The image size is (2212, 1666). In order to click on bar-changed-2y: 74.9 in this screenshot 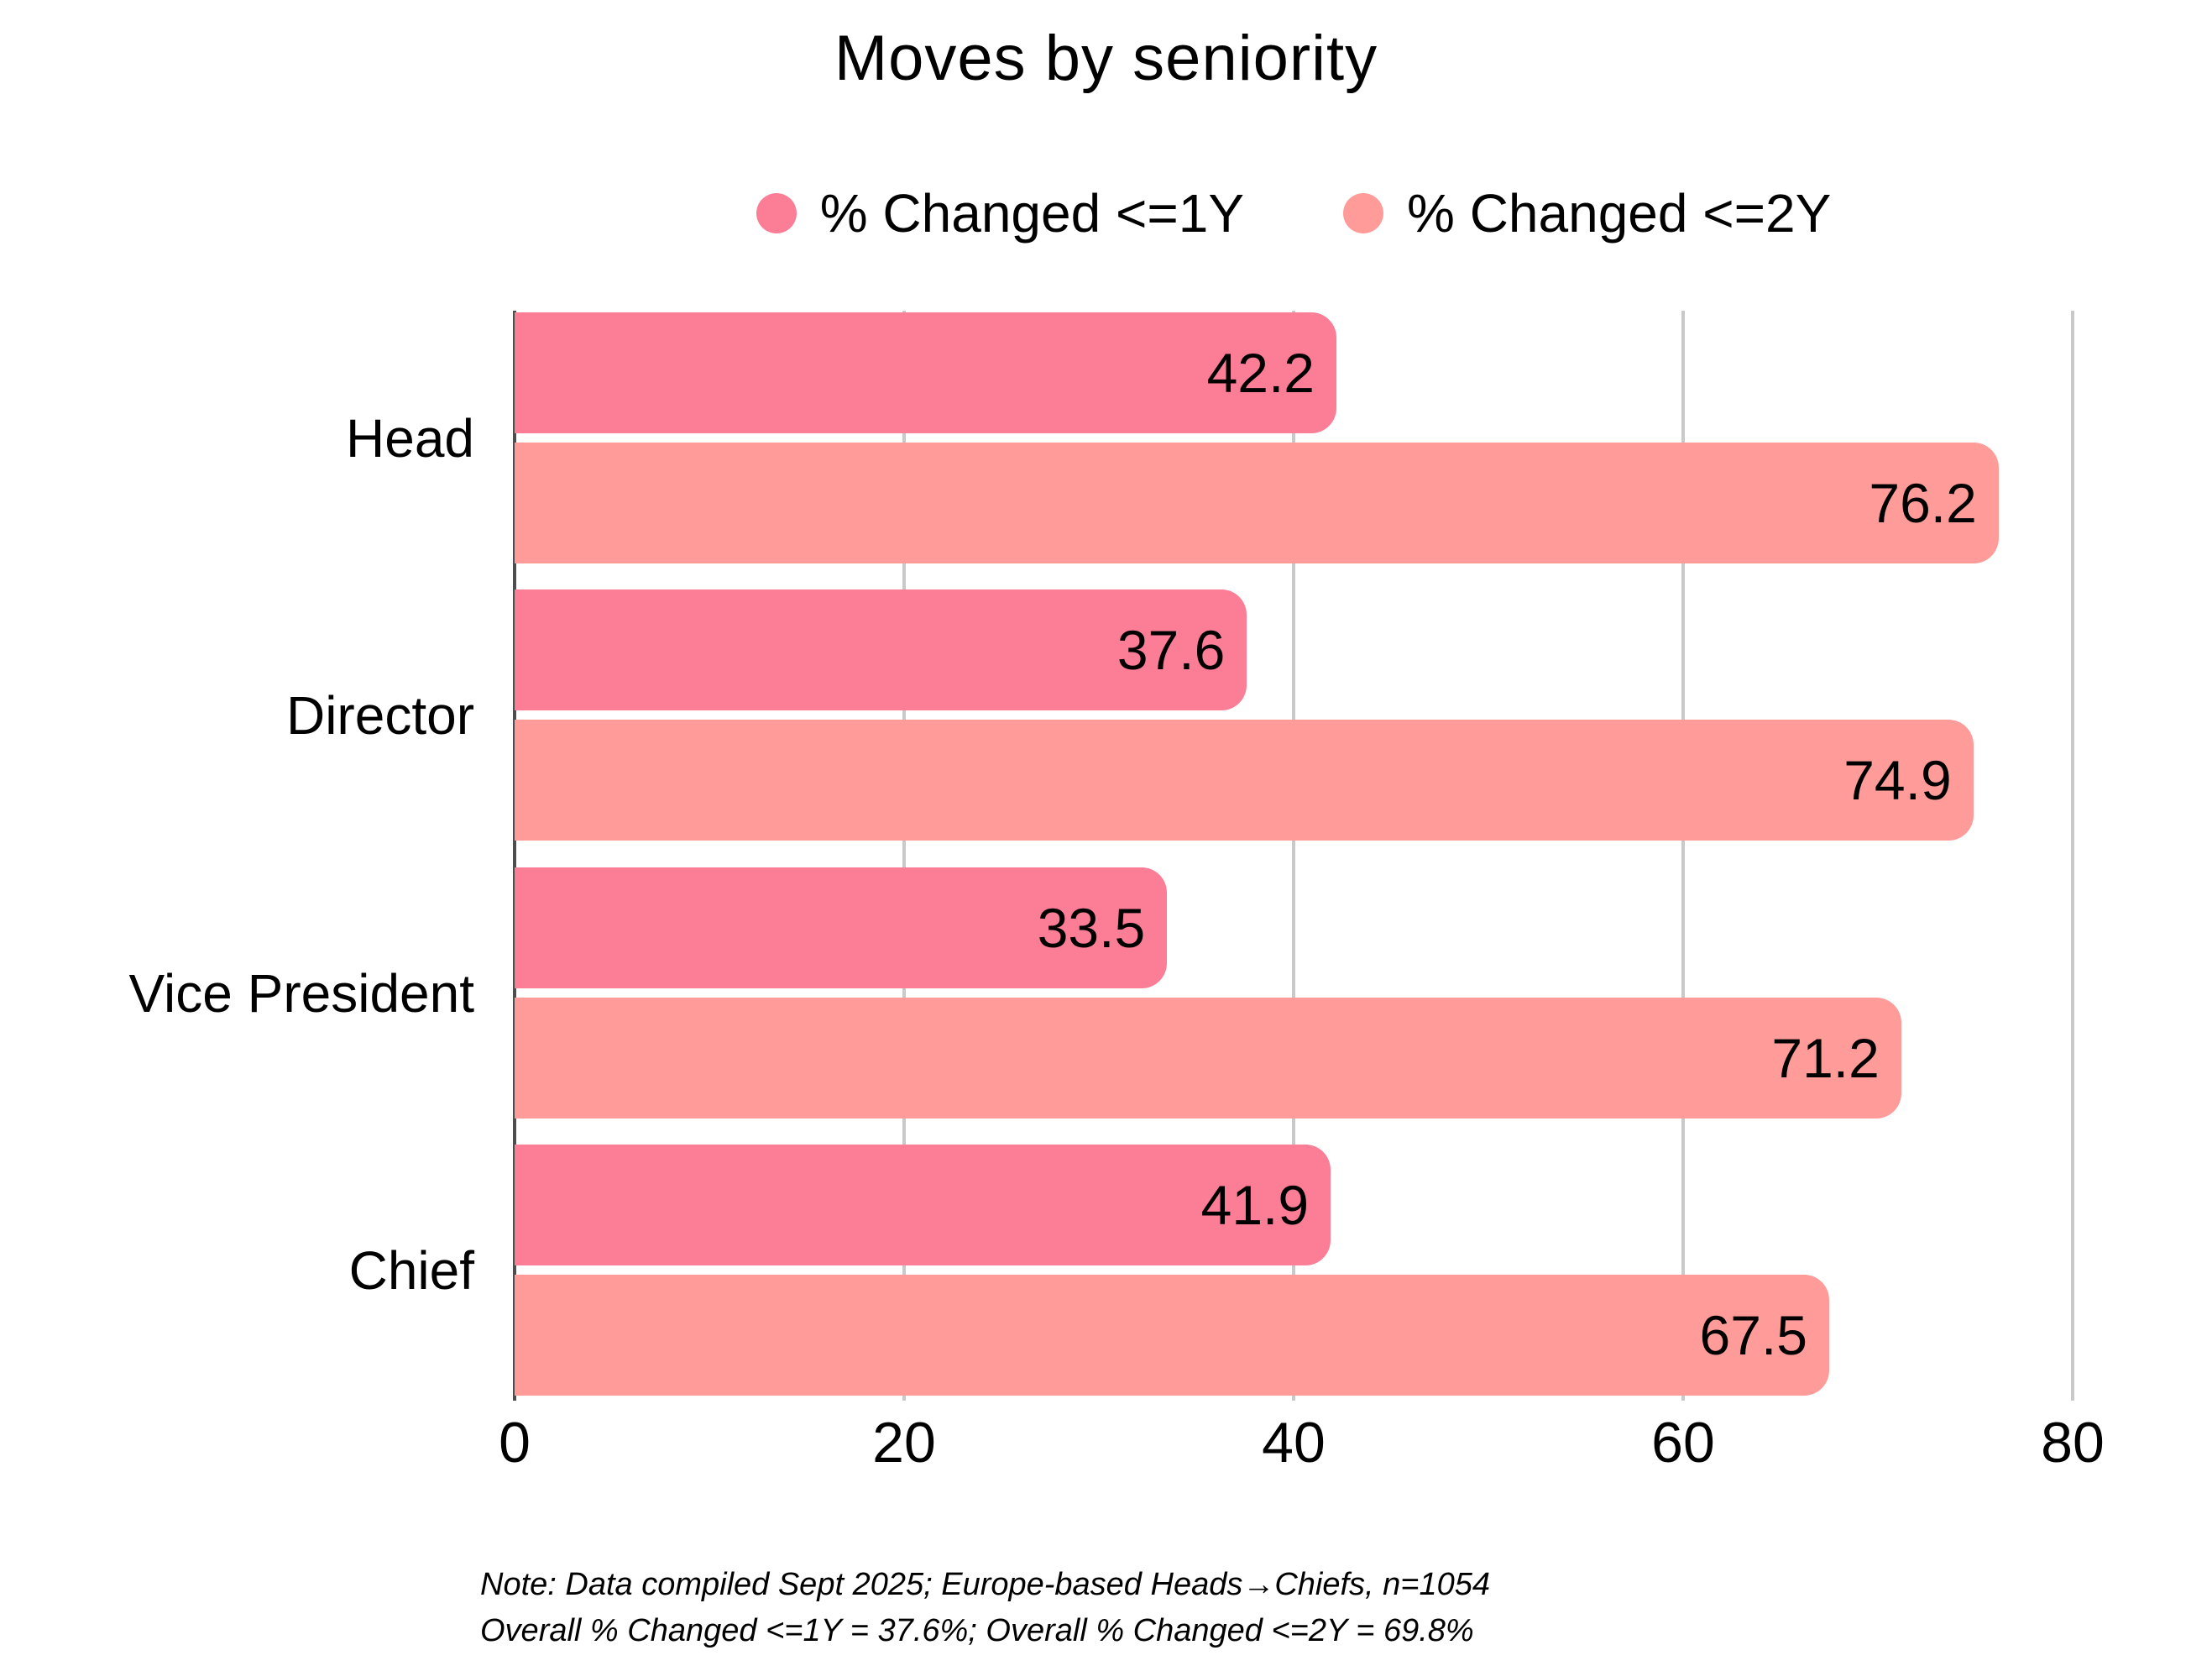, I will do `click(1244, 780)`.